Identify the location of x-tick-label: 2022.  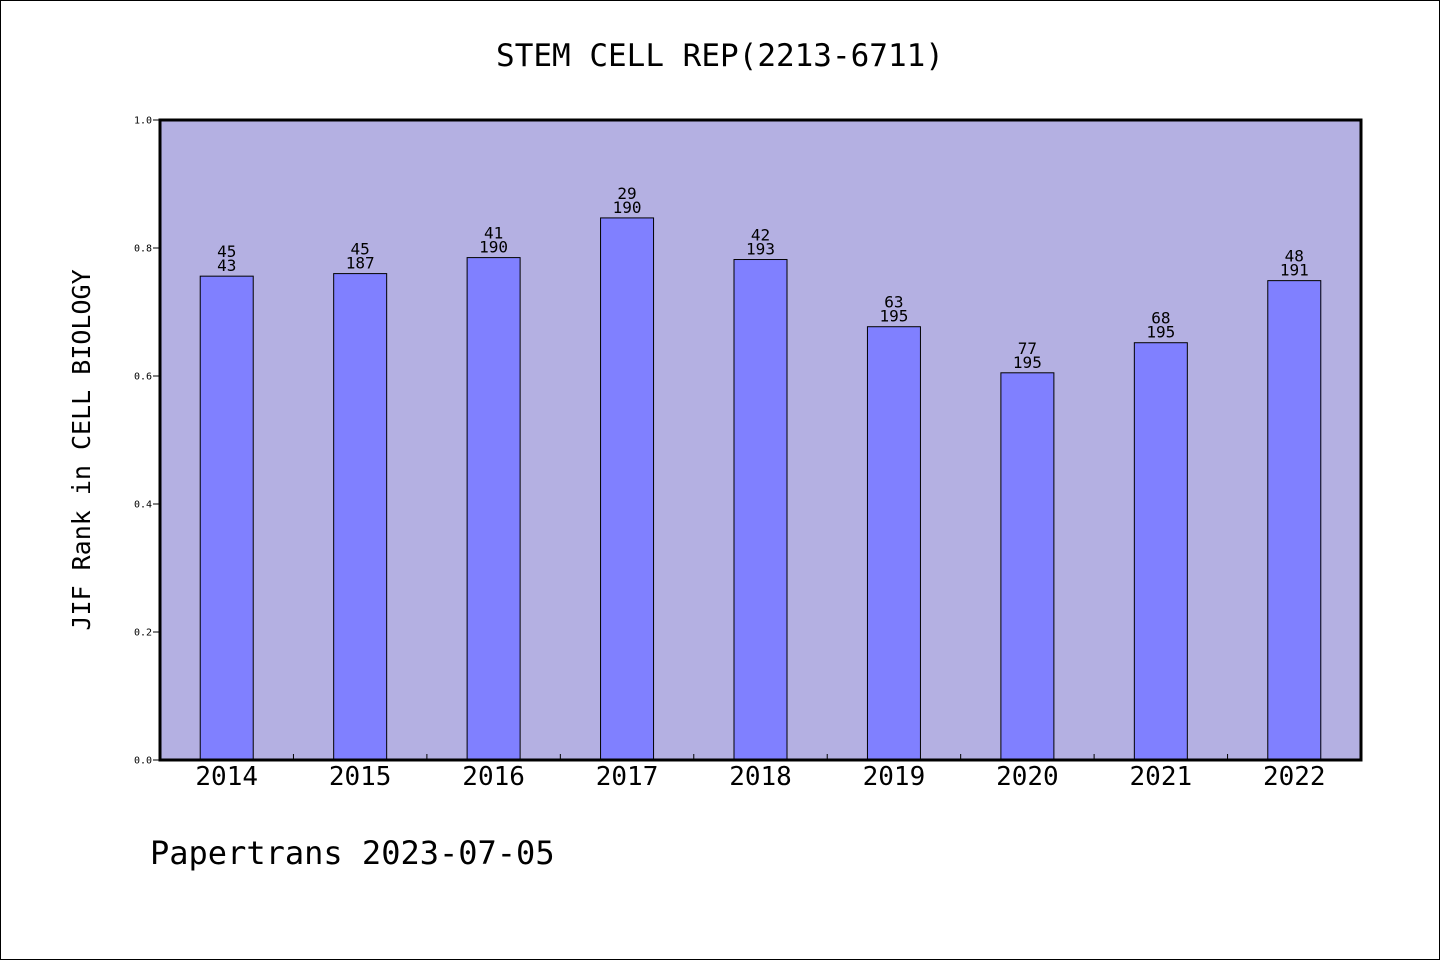
(1294, 777).